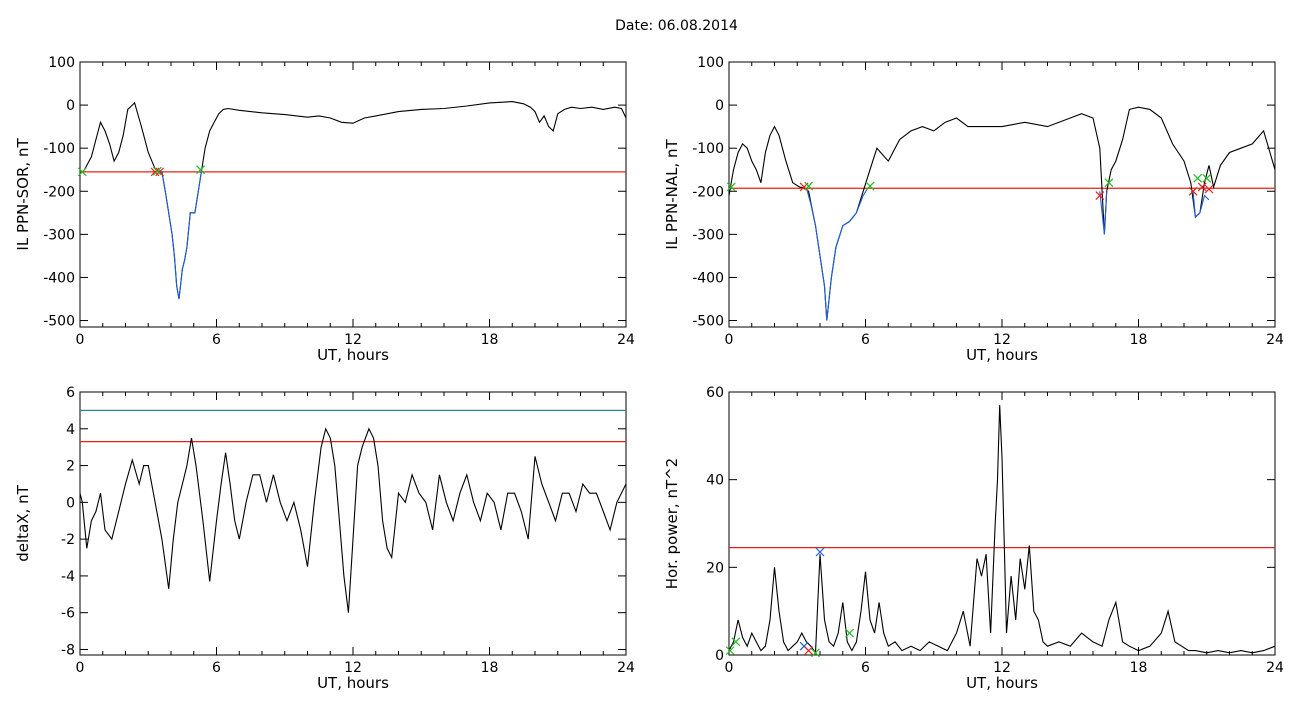 This screenshot has height=704, width=1300. I want to click on figure-title: Date: 06.08.2014, so click(676, 26).